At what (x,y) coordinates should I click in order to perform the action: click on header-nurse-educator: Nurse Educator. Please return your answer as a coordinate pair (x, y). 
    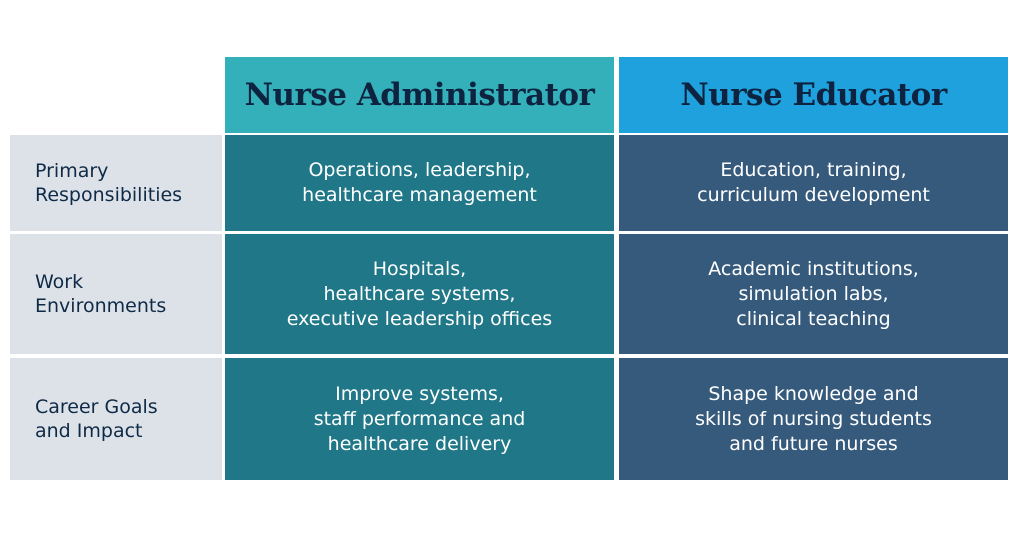
    Looking at the image, I should click on (813, 95).